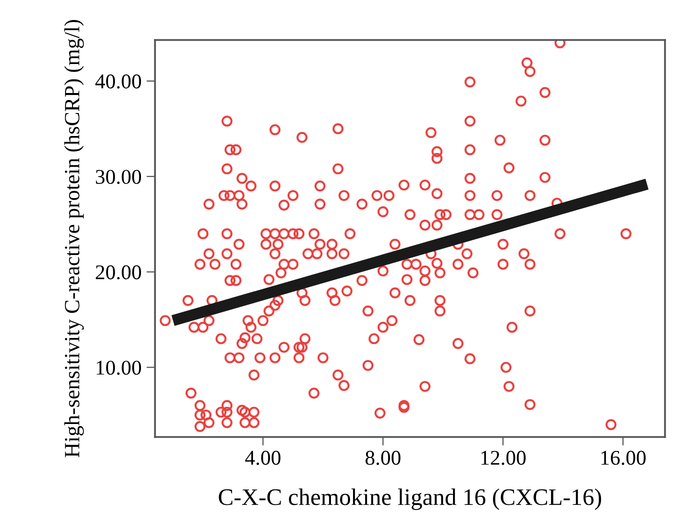 This screenshot has width=679, height=516. Describe the element at coordinates (74, 239) in the screenshot. I see `y-axis-title: High-sensitivity C-reactive protein (hsCRP) (mg/l)` at that location.